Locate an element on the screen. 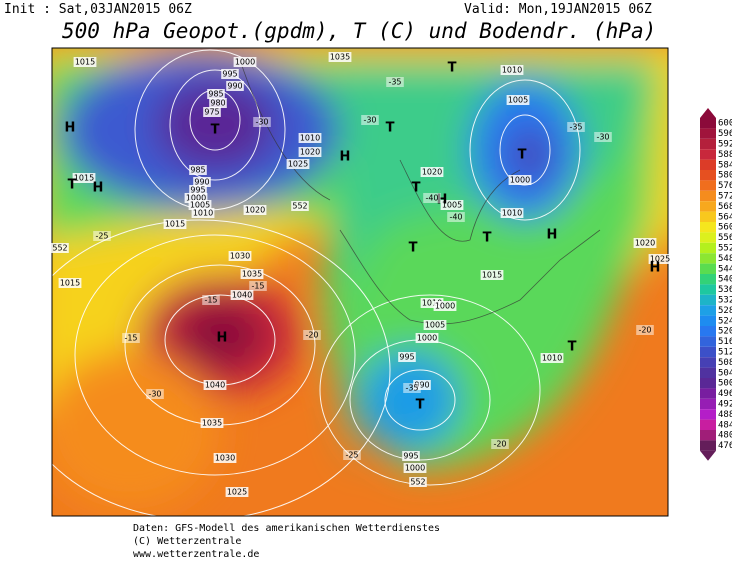 This screenshot has width=732, height=565. legend-label: 600 is located at coordinates (725, 124).